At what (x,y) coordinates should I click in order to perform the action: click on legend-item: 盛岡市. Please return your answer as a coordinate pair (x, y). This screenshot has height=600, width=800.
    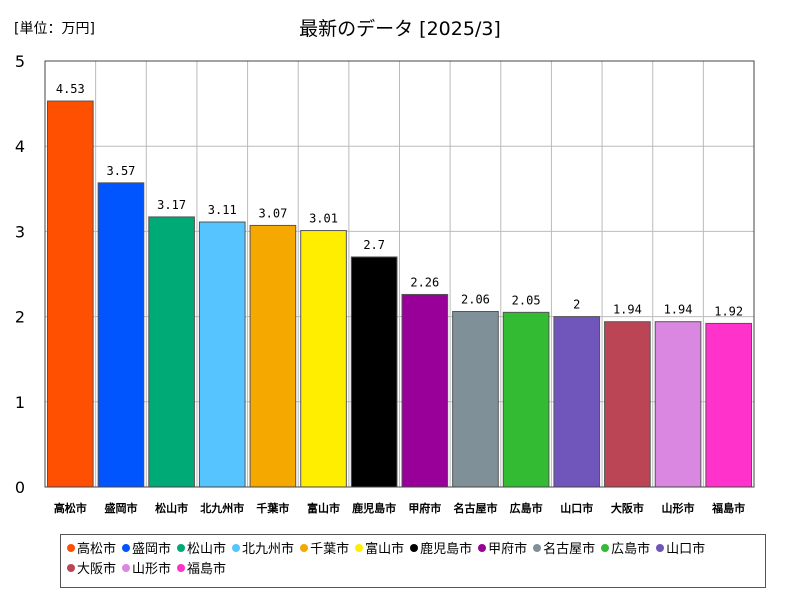
    Looking at the image, I should click on (146, 550).